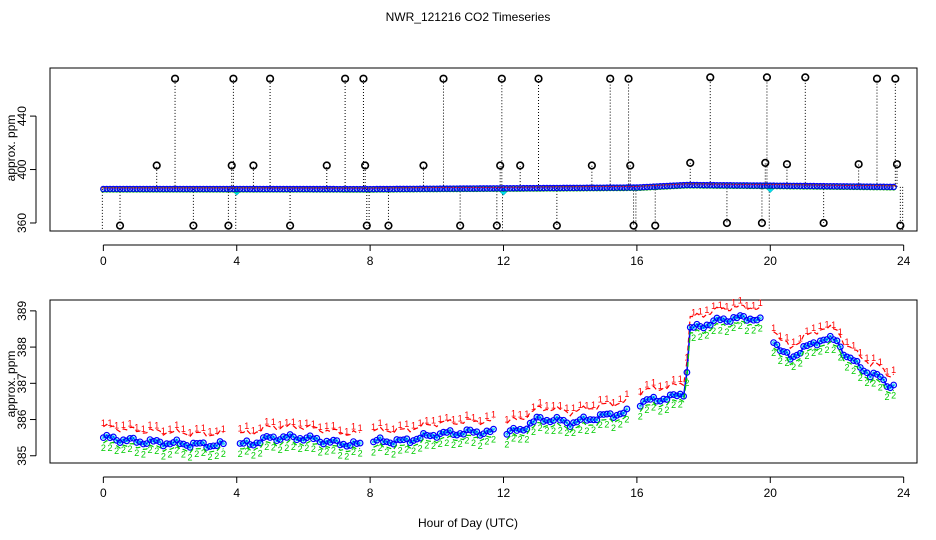  Describe the element at coordinates (26, 169) in the screenshot. I see `y-axis: 360 400 440` at that location.